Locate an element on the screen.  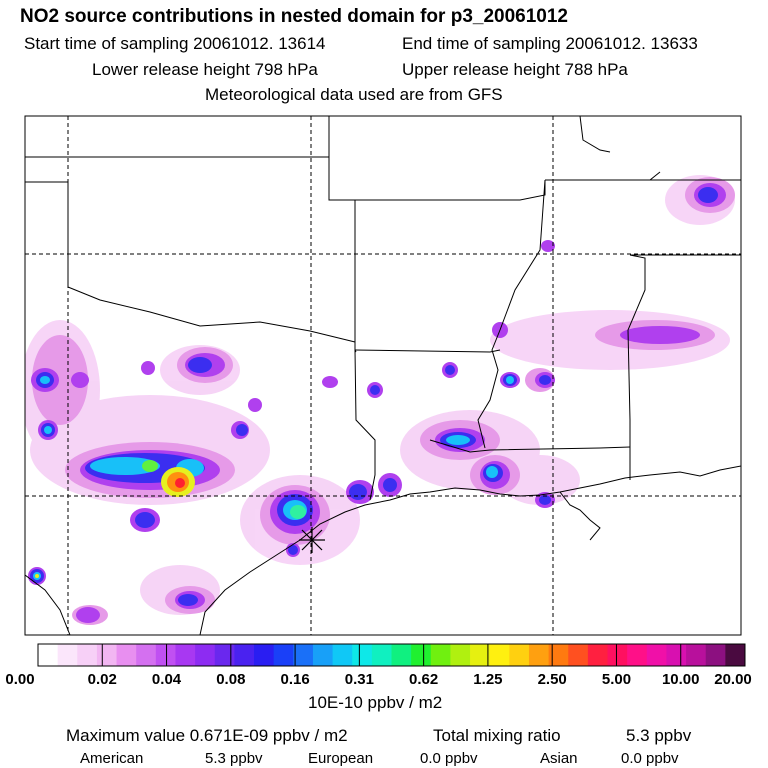
colorbar-tick-label: 5.00 is located at coordinates (616, 679).